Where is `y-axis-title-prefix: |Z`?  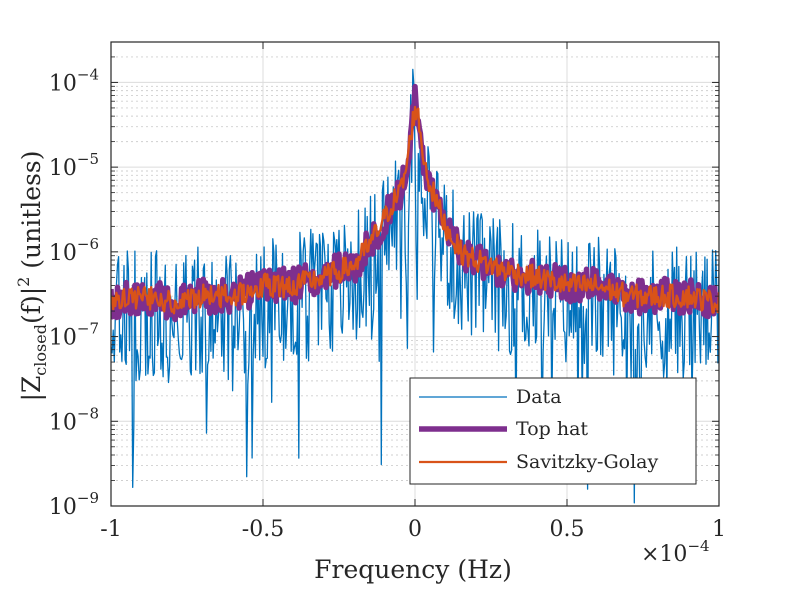 y-axis-title-prefix: |Z is located at coordinates (32, 389).